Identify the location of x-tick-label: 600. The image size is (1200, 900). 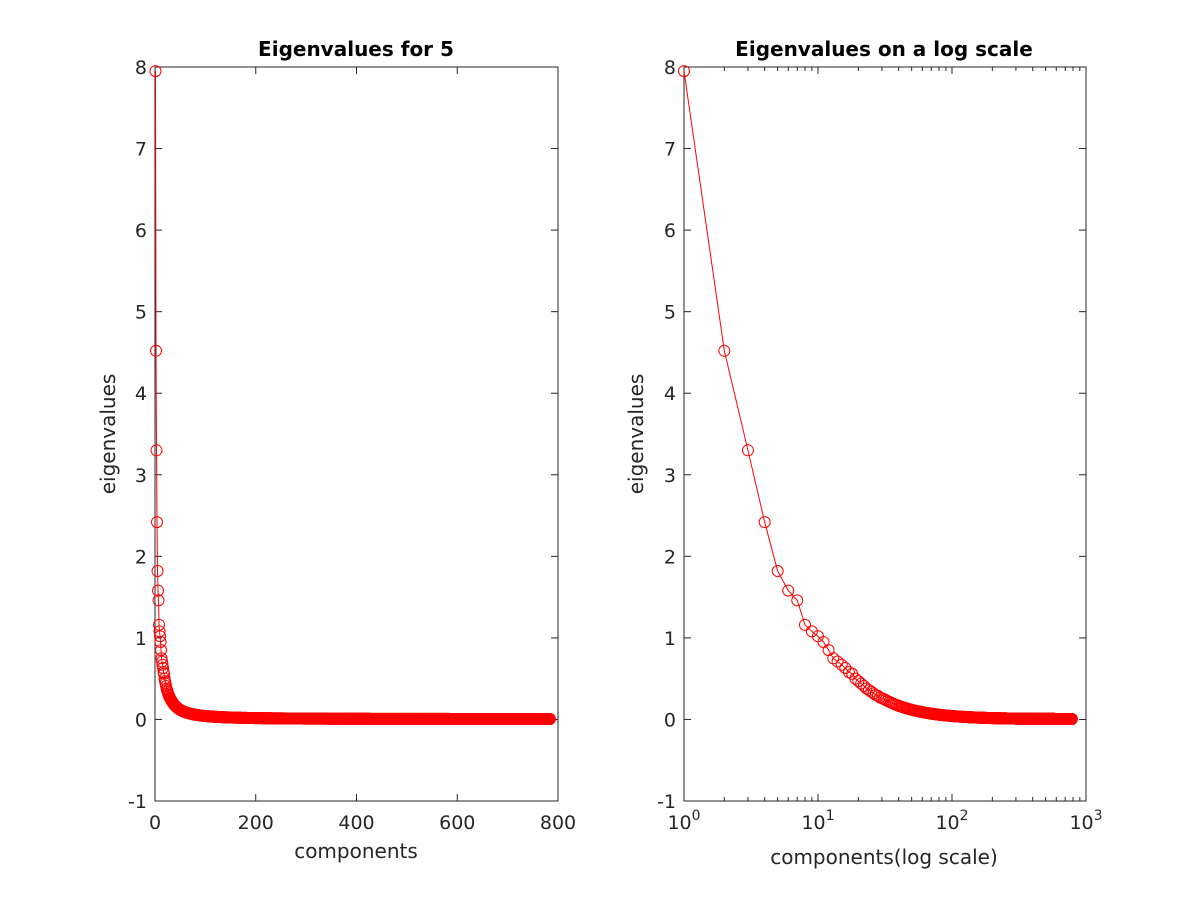
(457, 823).